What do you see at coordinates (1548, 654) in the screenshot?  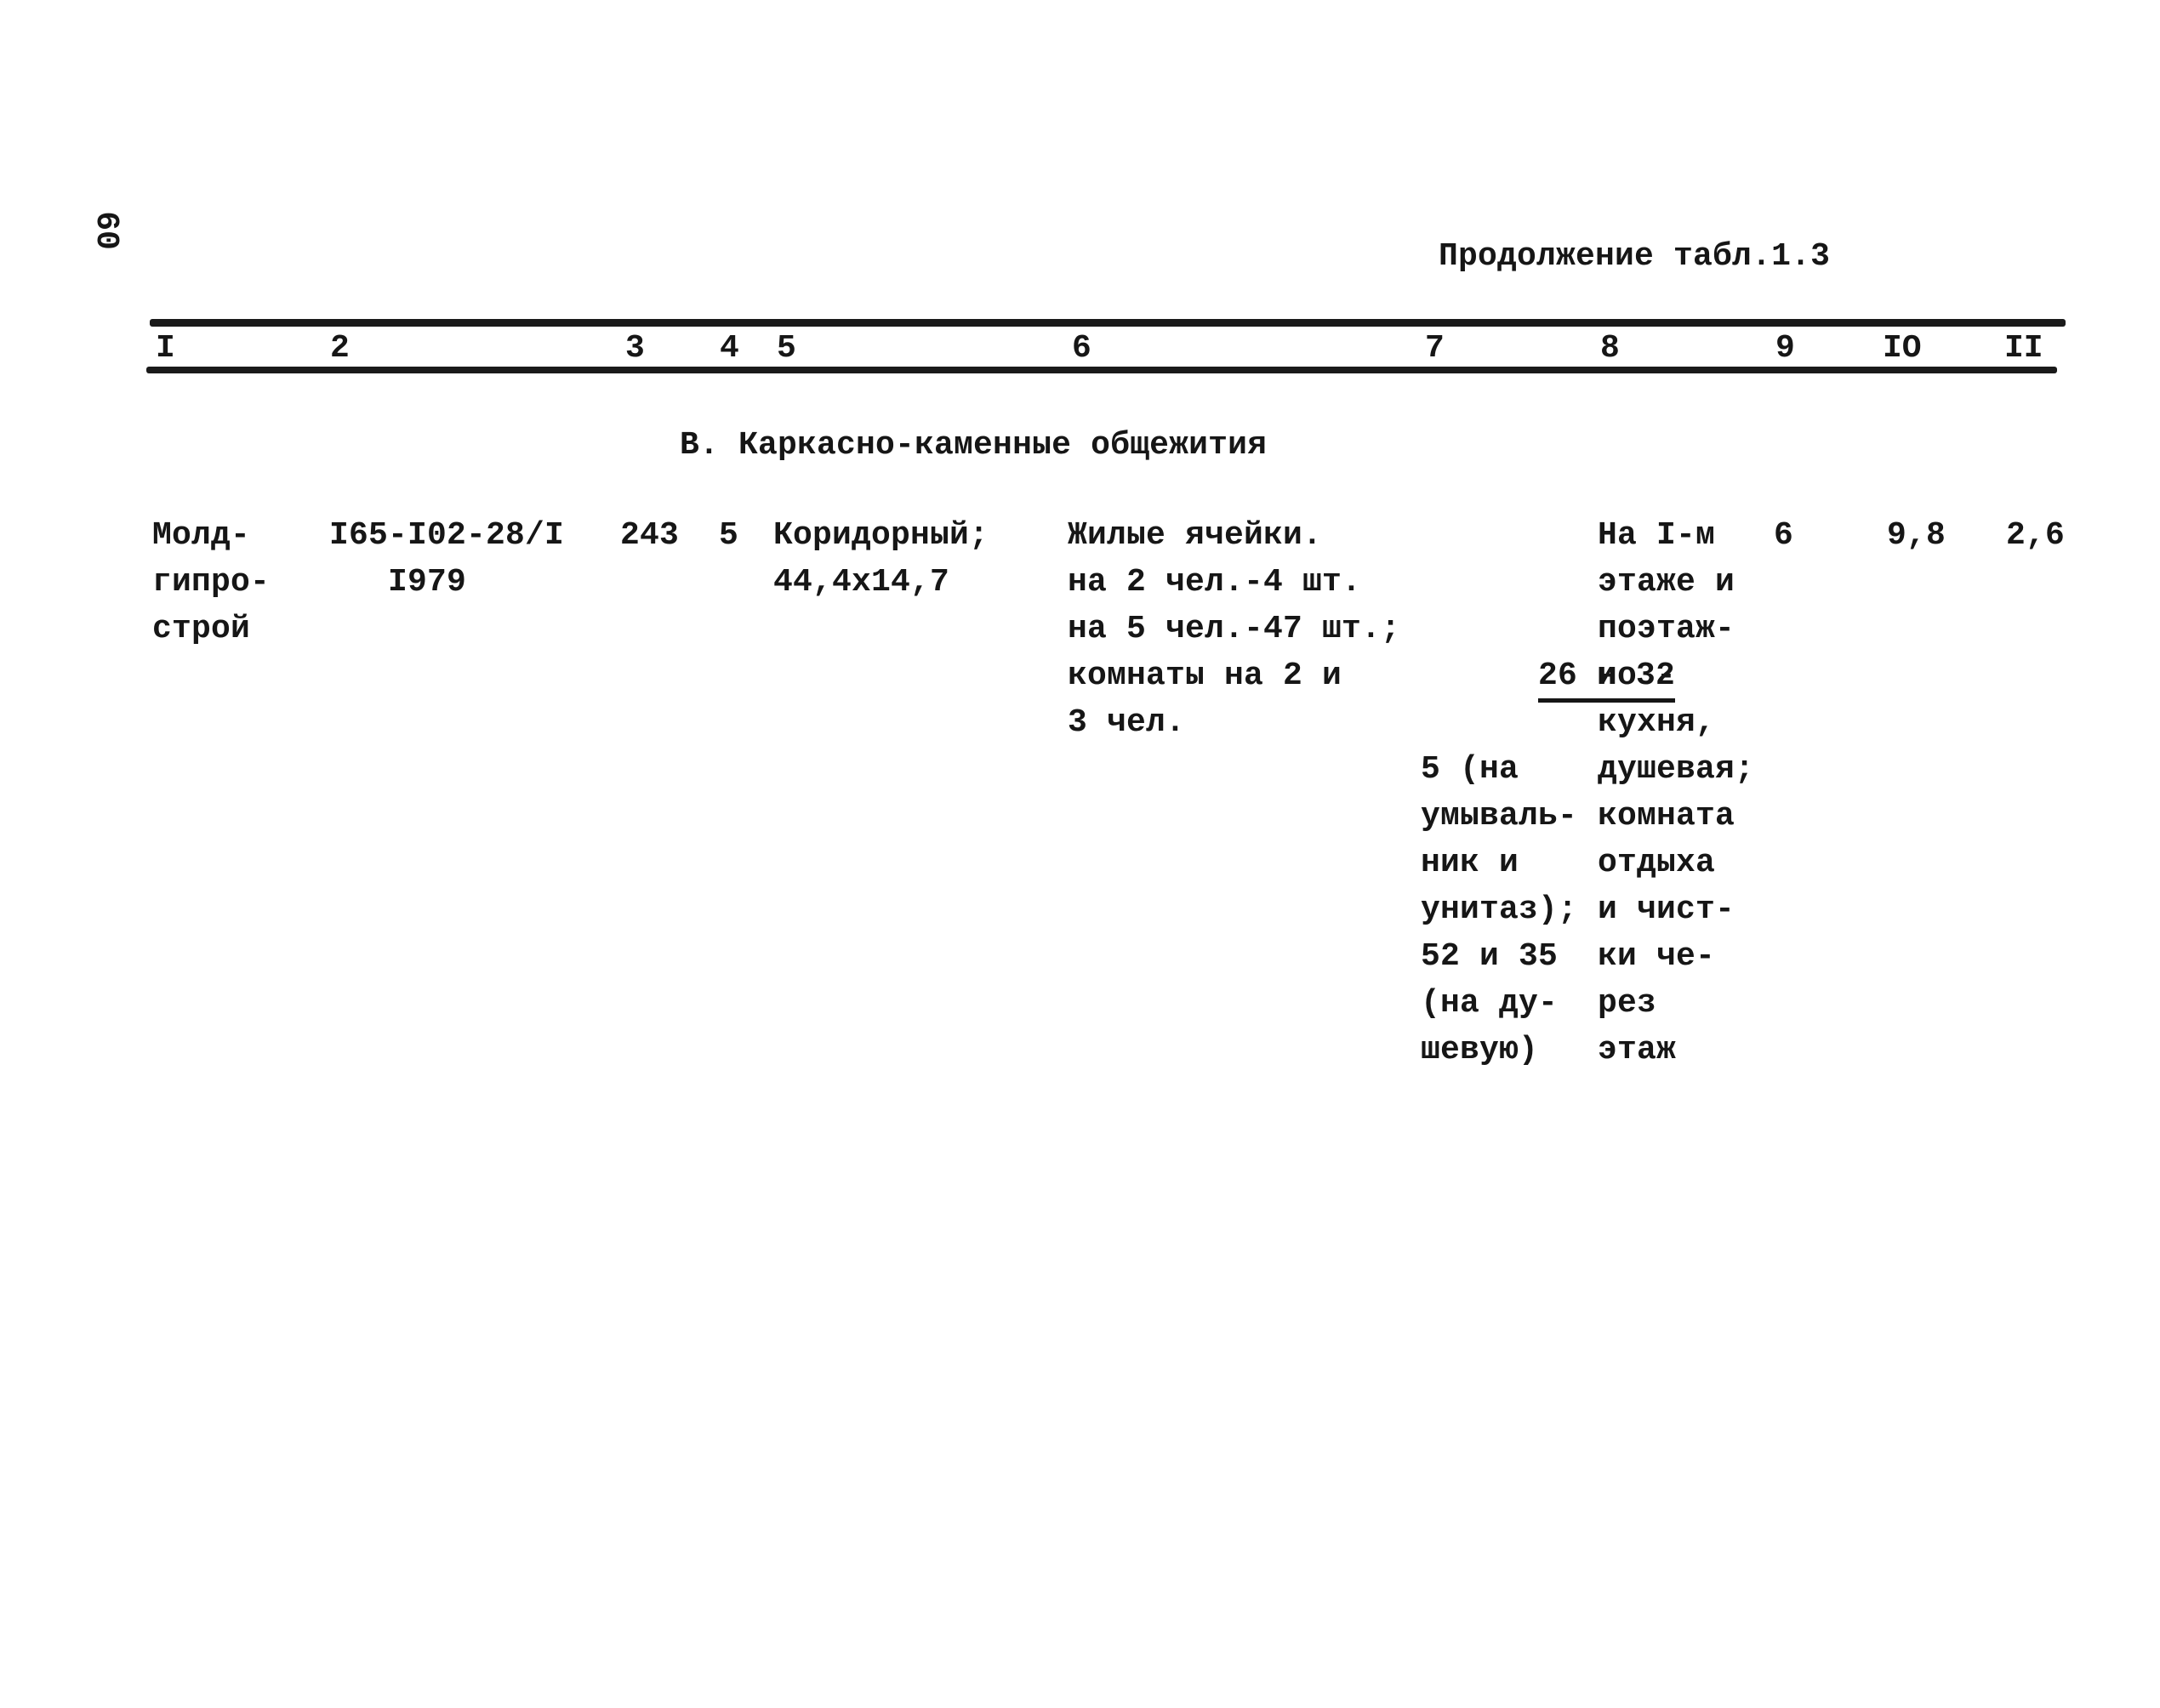 I see `cell-sanitary-line1: 26 и 32` at bounding box center [1548, 654].